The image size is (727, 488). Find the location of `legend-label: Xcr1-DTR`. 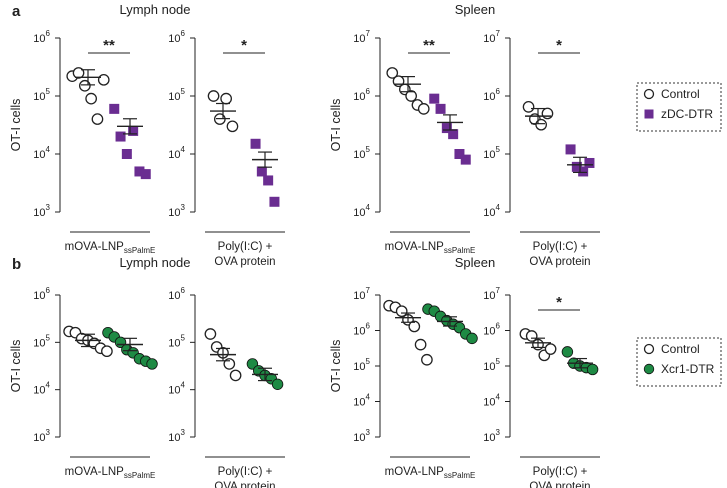

legend-label: Xcr1-DTR is located at coordinates (688, 369).